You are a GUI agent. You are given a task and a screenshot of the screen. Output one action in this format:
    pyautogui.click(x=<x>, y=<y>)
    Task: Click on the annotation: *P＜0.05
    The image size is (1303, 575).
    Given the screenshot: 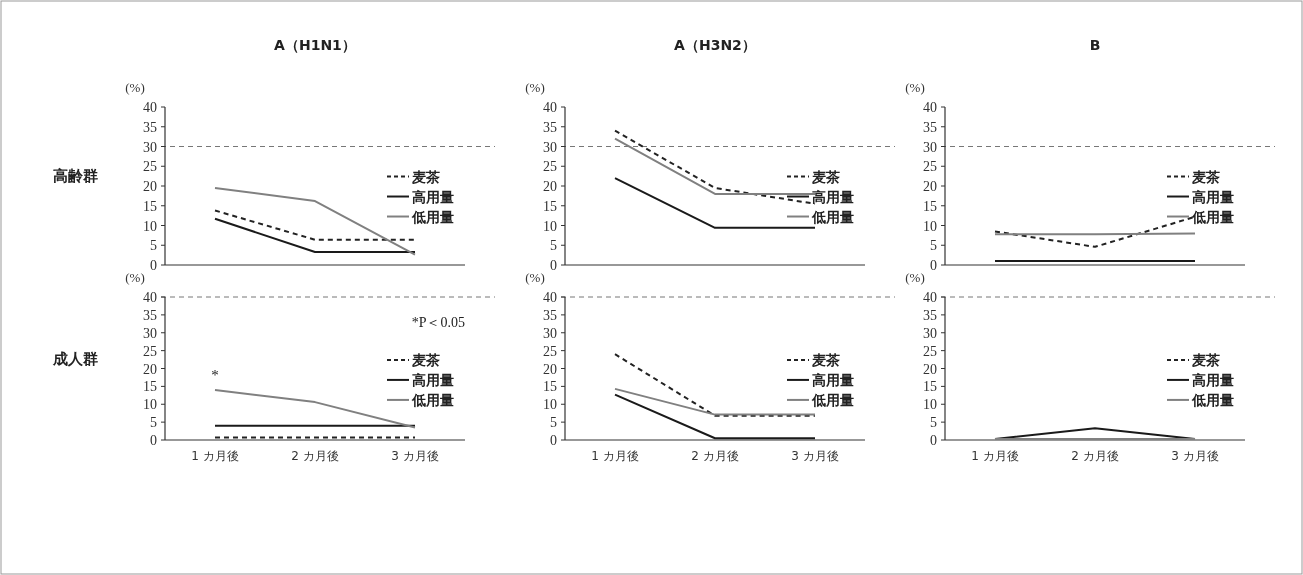 What is the action you would take?
    pyautogui.click(x=438, y=322)
    